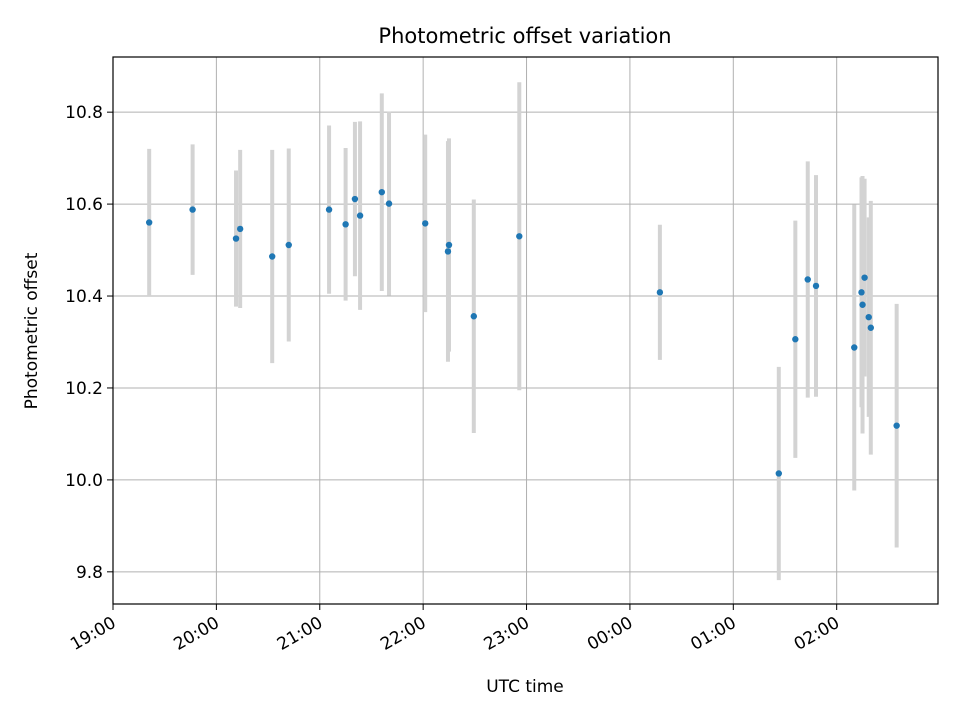 The image size is (960, 720). I want to click on chart-title: Photometric offset variation, so click(524, 36).